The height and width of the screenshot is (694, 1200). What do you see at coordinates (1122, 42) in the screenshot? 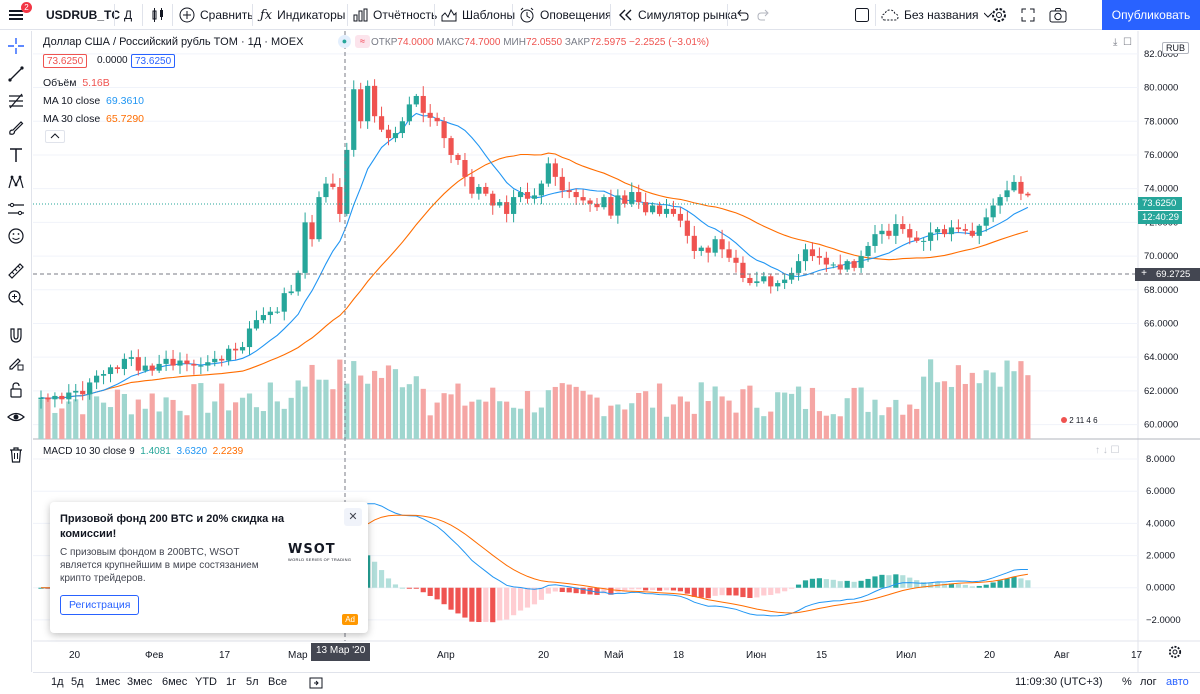
I see `pane-controls: ⤓ ☐` at bounding box center [1122, 42].